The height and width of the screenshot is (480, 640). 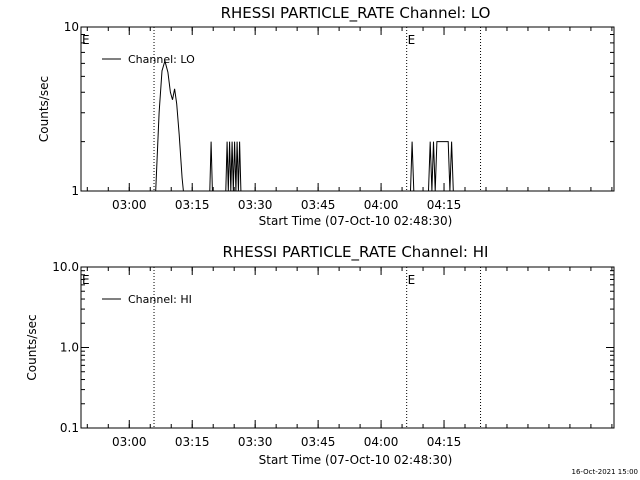 What do you see at coordinates (75, 191) in the screenshot?
I see `y-tick-label: 1` at bounding box center [75, 191].